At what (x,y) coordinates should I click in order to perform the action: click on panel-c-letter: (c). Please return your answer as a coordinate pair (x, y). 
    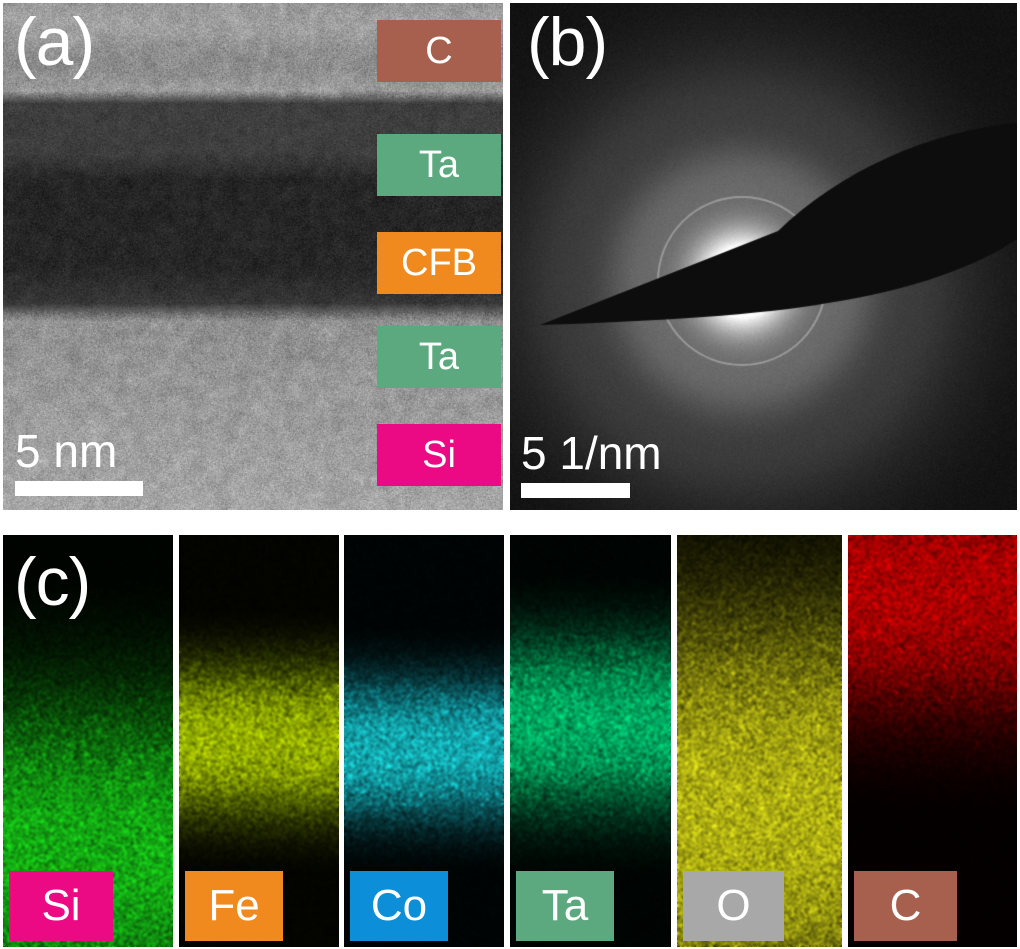
    Looking at the image, I should click on (52, 582).